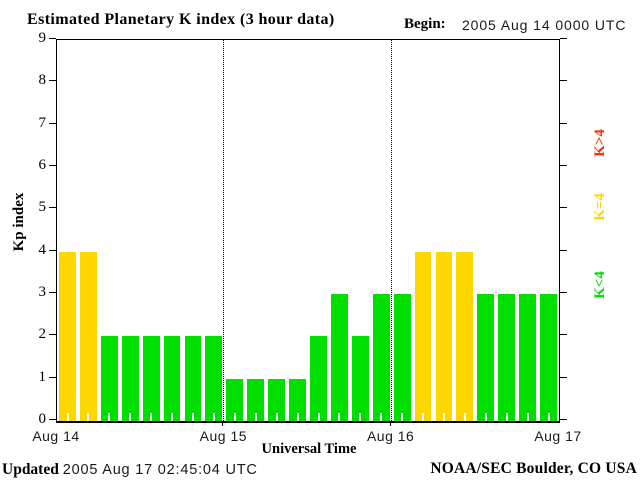  What do you see at coordinates (600, 207) in the screenshot?
I see `legend-item: K=4` at bounding box center [600, 207].